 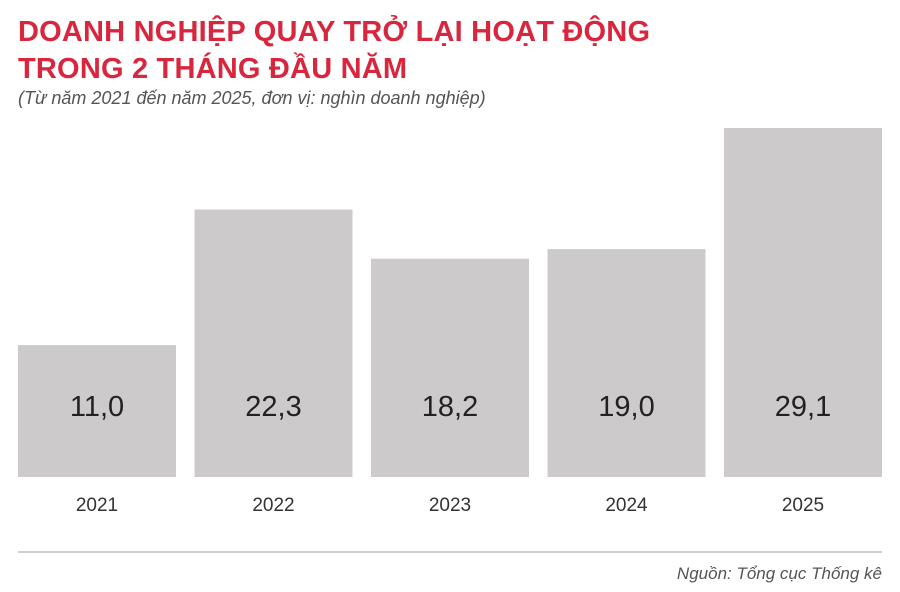 What do you see at coordinates (273, 407) in the screenshot?
I see `bar-value-label: 22,3` at bounding box center [273, 407].